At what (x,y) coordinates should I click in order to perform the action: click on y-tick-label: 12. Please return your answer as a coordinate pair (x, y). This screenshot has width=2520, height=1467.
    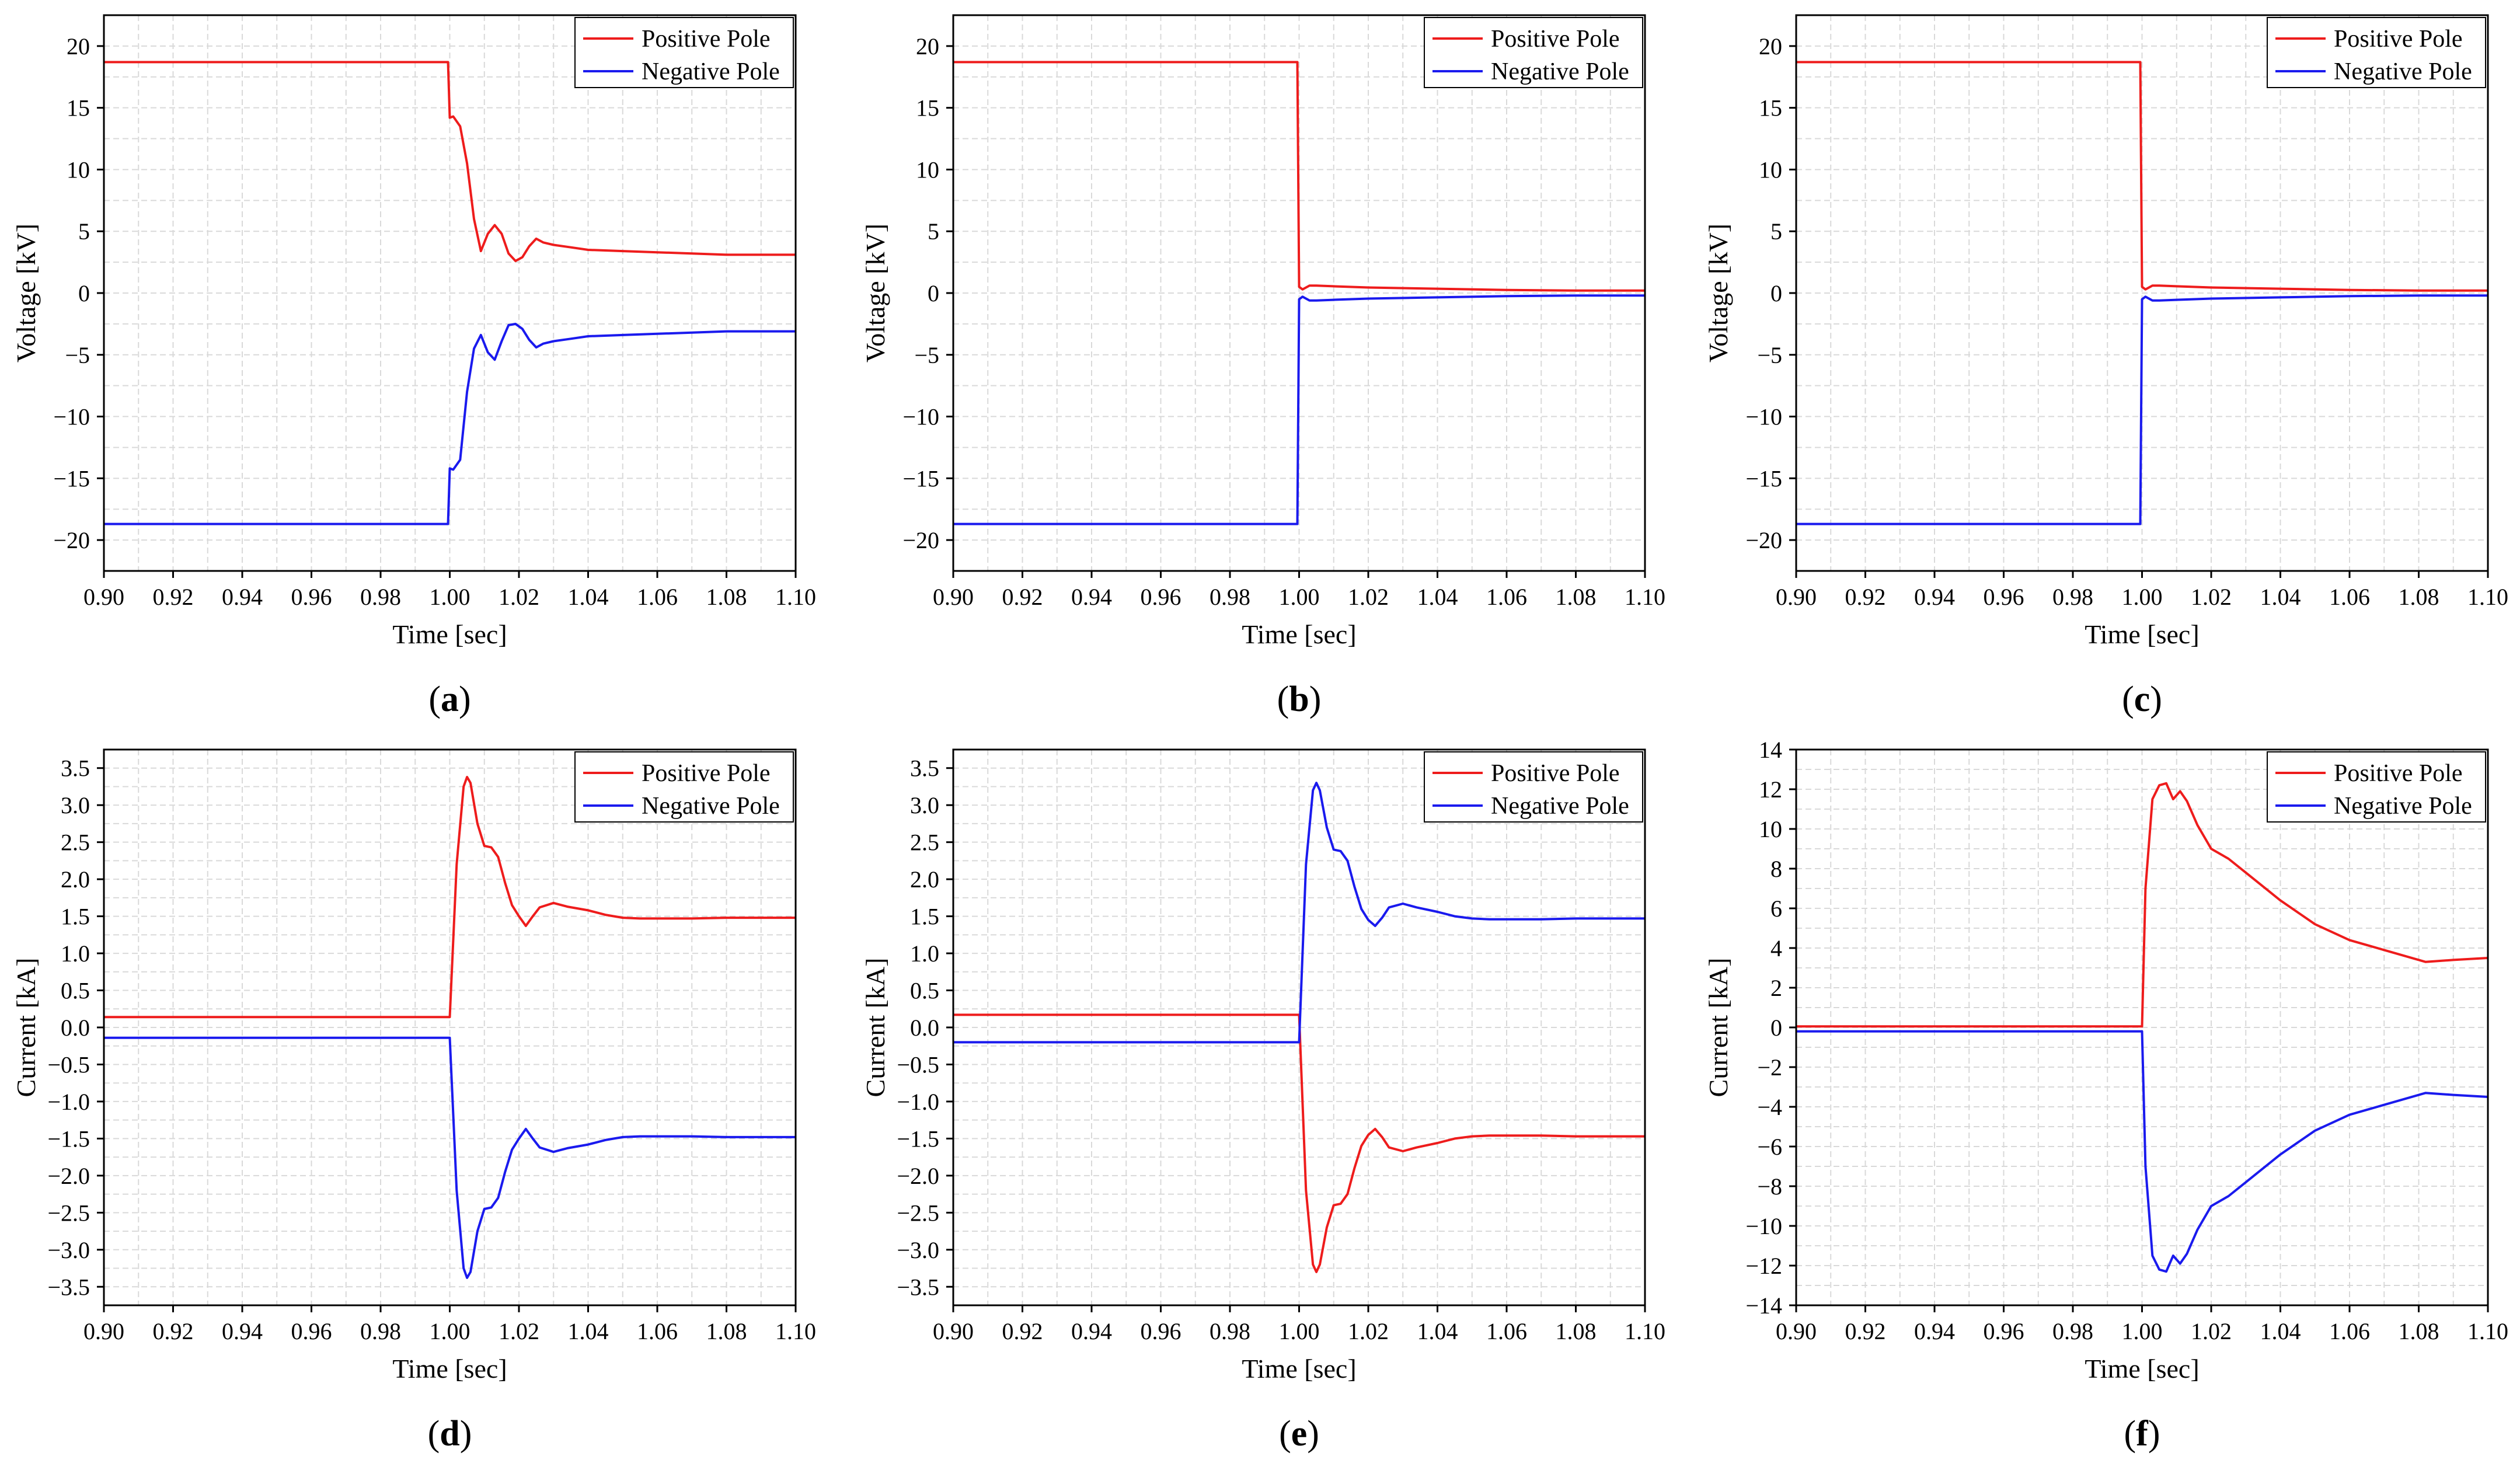
    Looking at the image, I should click on (1770, 790).